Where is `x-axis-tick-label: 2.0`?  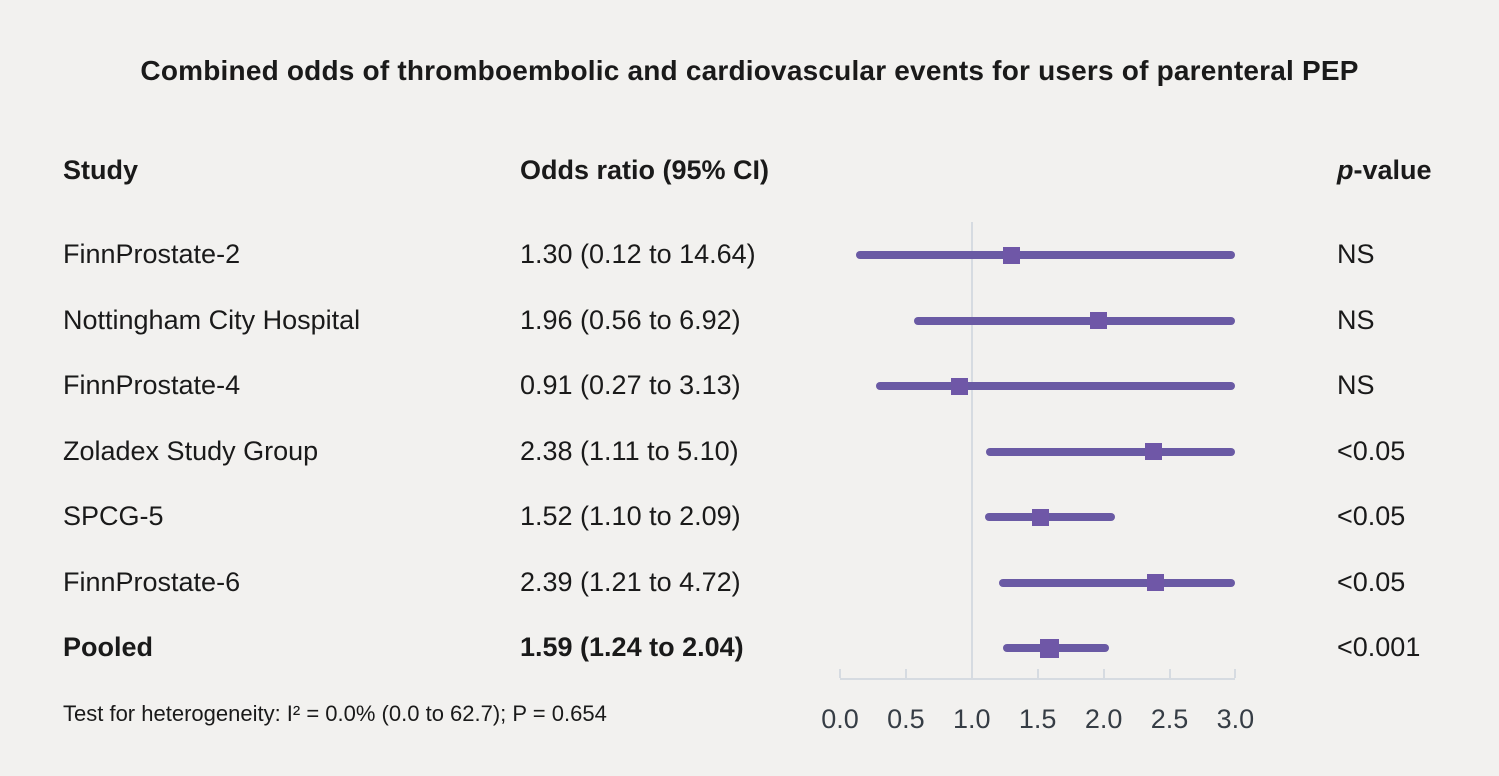
x-axis-tick-label: 2.0 is located at coordinates (1103, 719).